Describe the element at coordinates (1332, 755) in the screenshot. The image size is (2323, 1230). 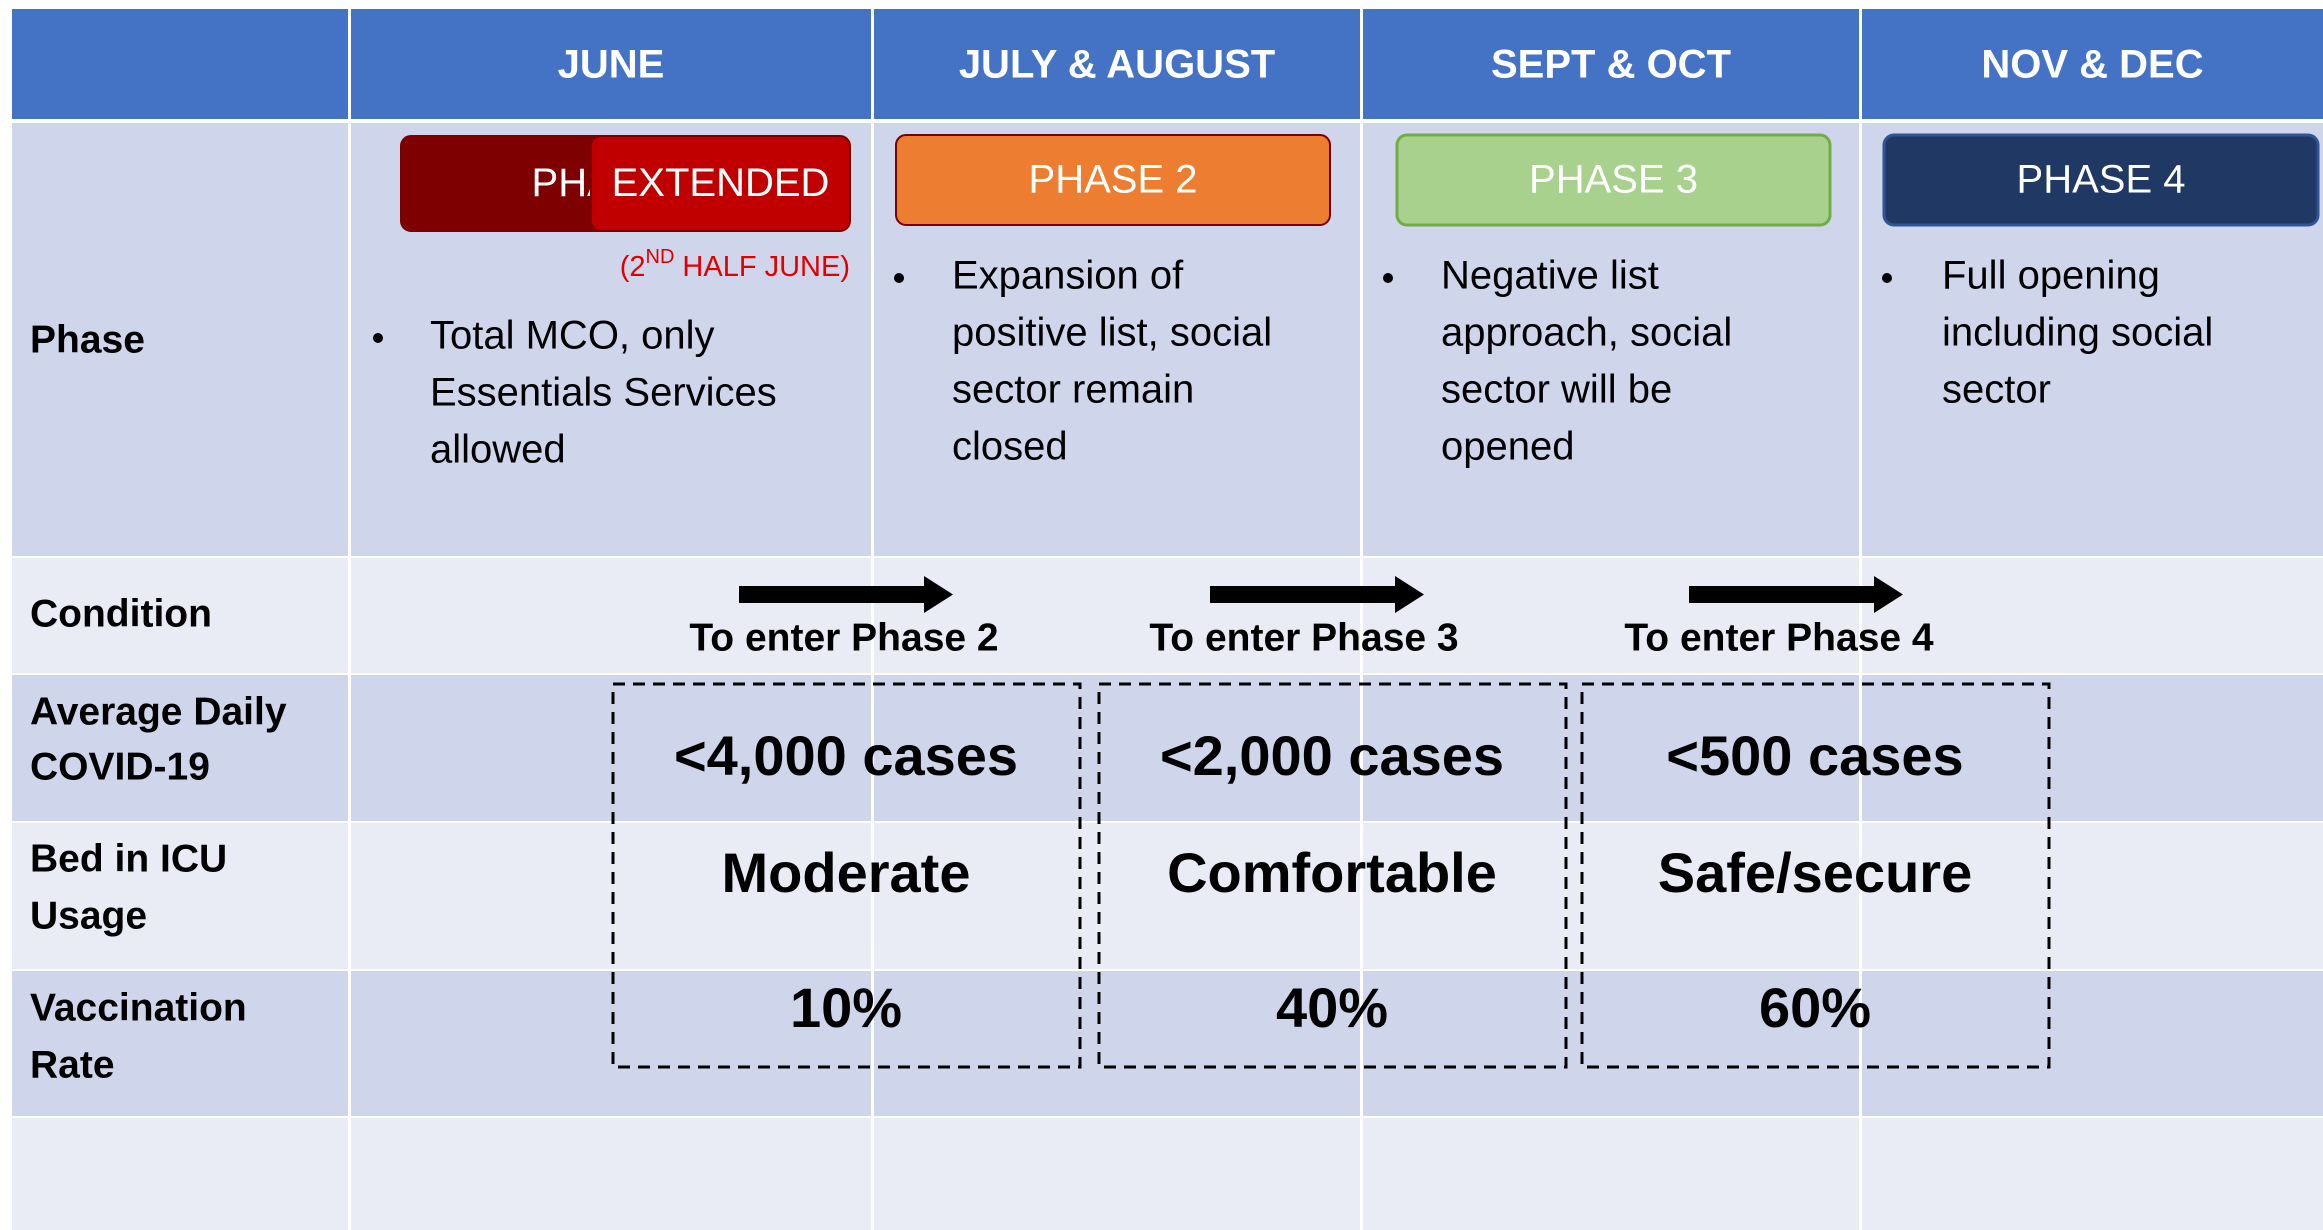
I see `cases-threshold: <2,000 cases` at that location.